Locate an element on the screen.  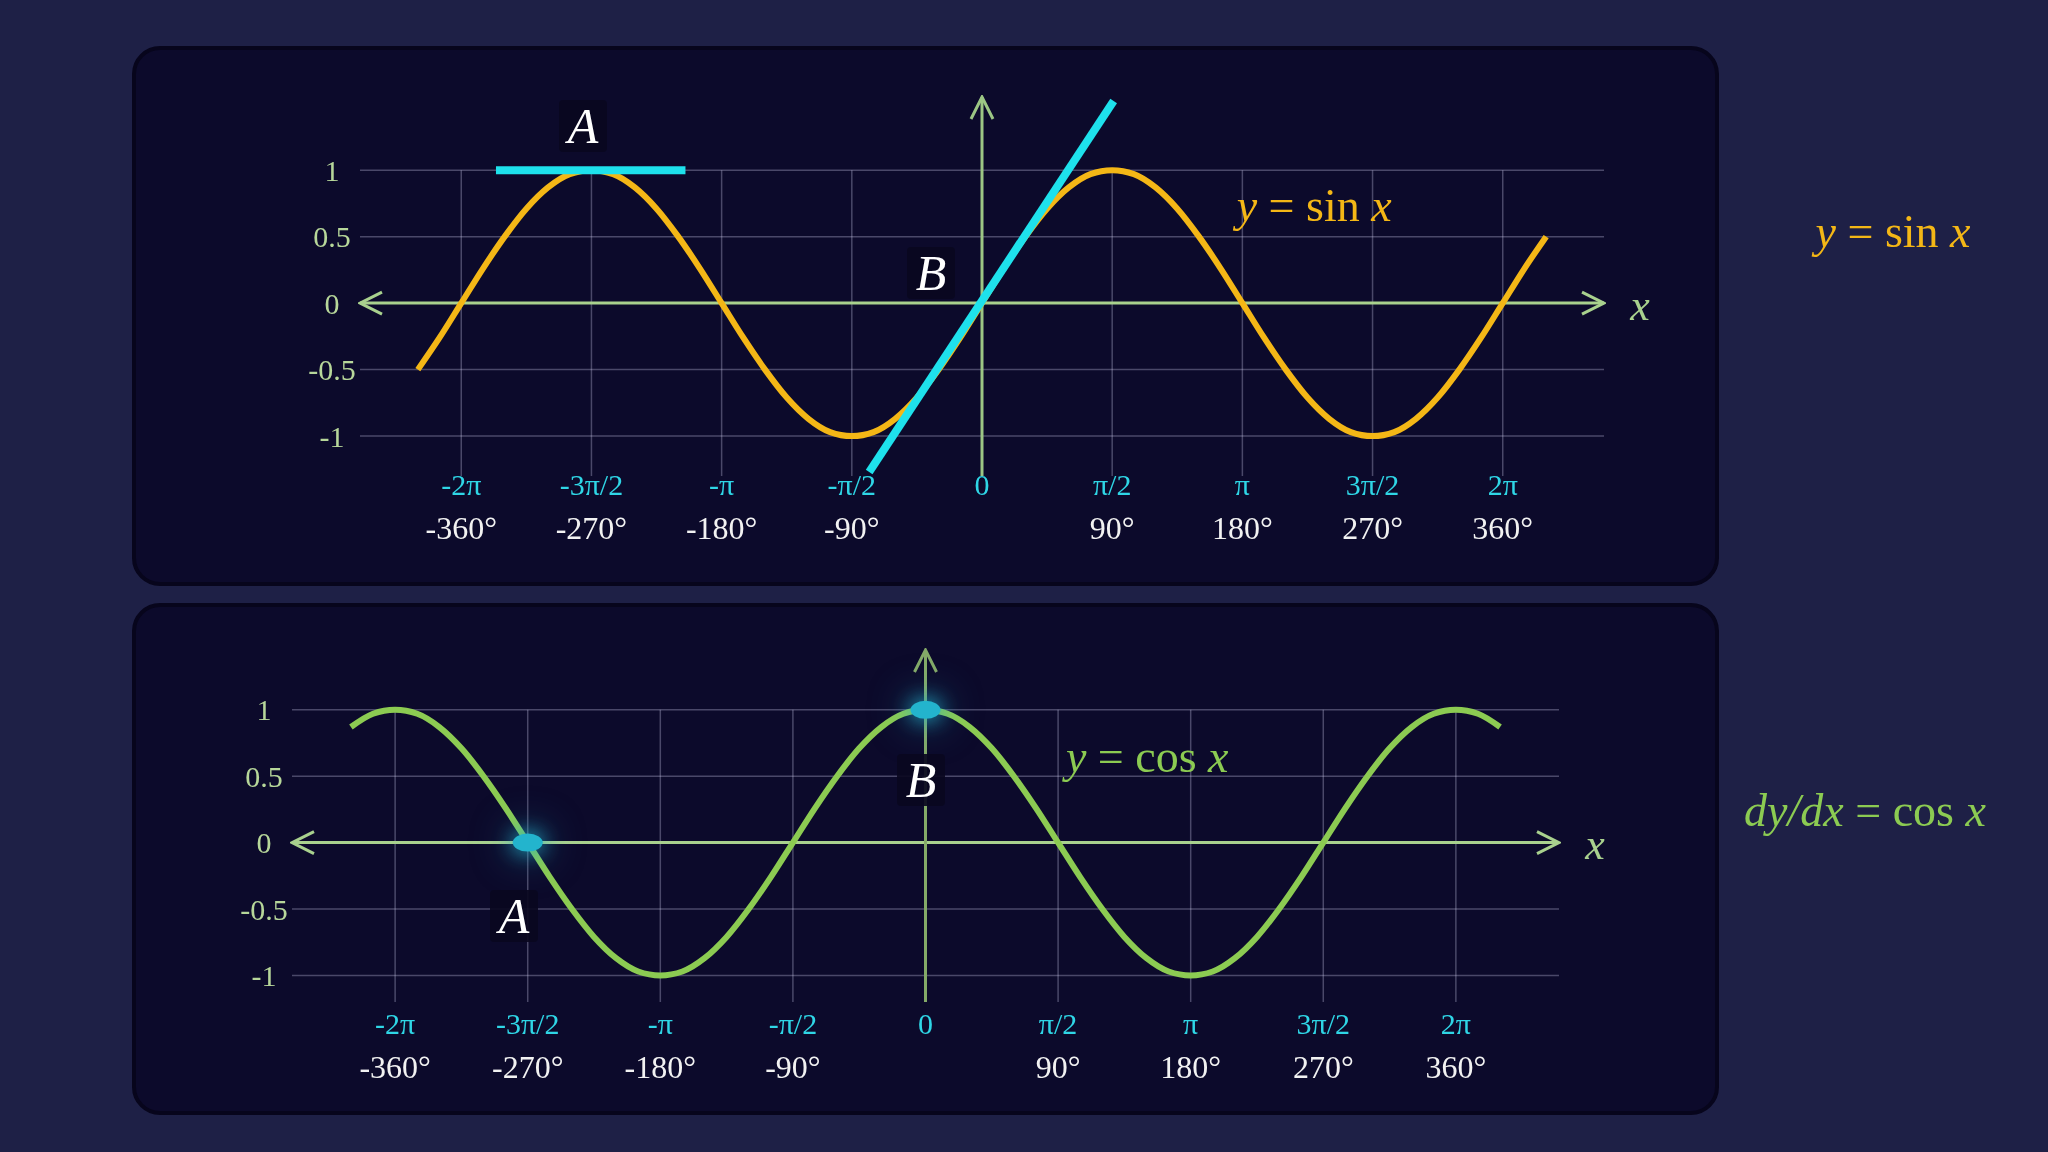
series-label: y = sin x is located at coordinates (1312, 205).